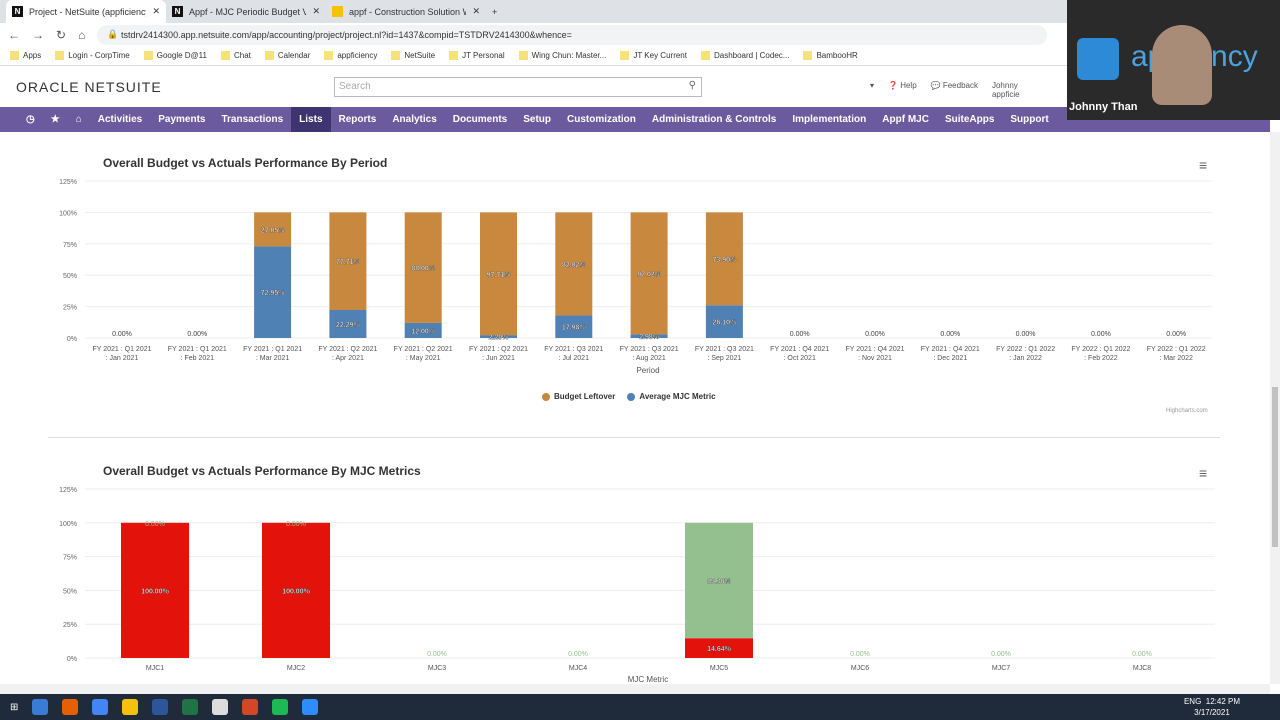 The height and width of the screenshot is (720, 1280). What do you see at coordinates (100, 707) in the screenshot?
I see `chrome-icon` at bounding box center [100, 707].